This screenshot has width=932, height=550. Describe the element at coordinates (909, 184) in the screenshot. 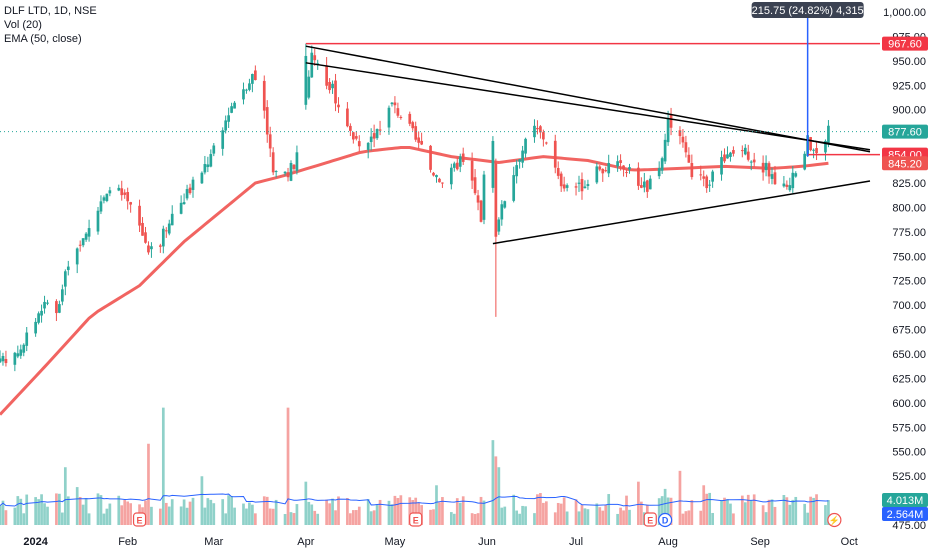

I see `y-tick-label: 825.00` at that location.